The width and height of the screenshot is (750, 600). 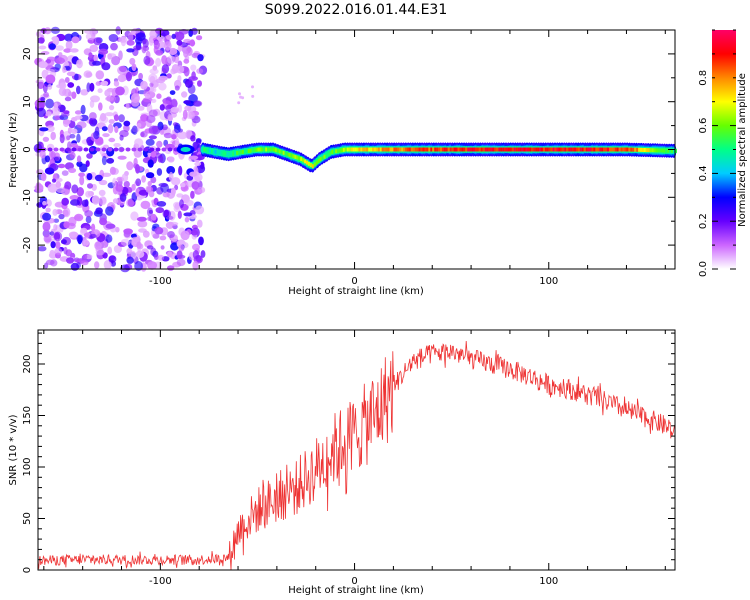 What do you see at coordinates (160, 581) in the screenshot?
I see `x-tick-label: -100` at bounding box center [160, 581].